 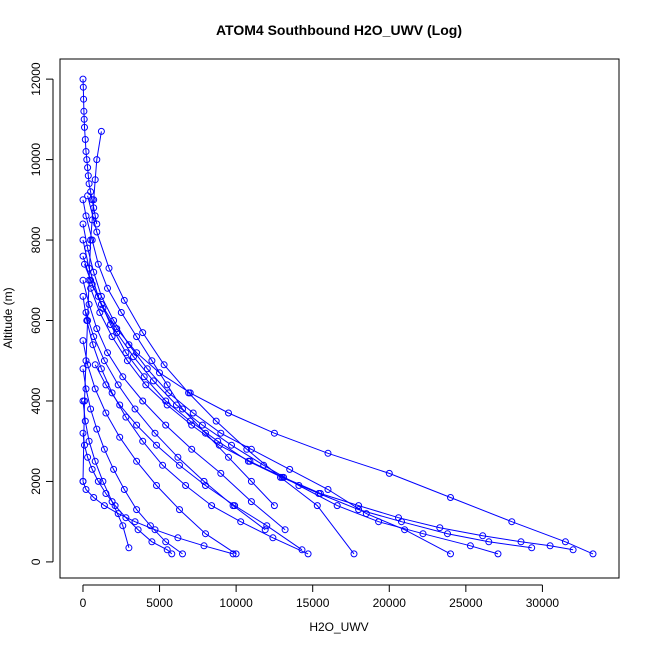 What do you see at coordinates (466, 603) in the screenshot?
I see `x-tick-label: 25000` at bounding box center [466, 603].